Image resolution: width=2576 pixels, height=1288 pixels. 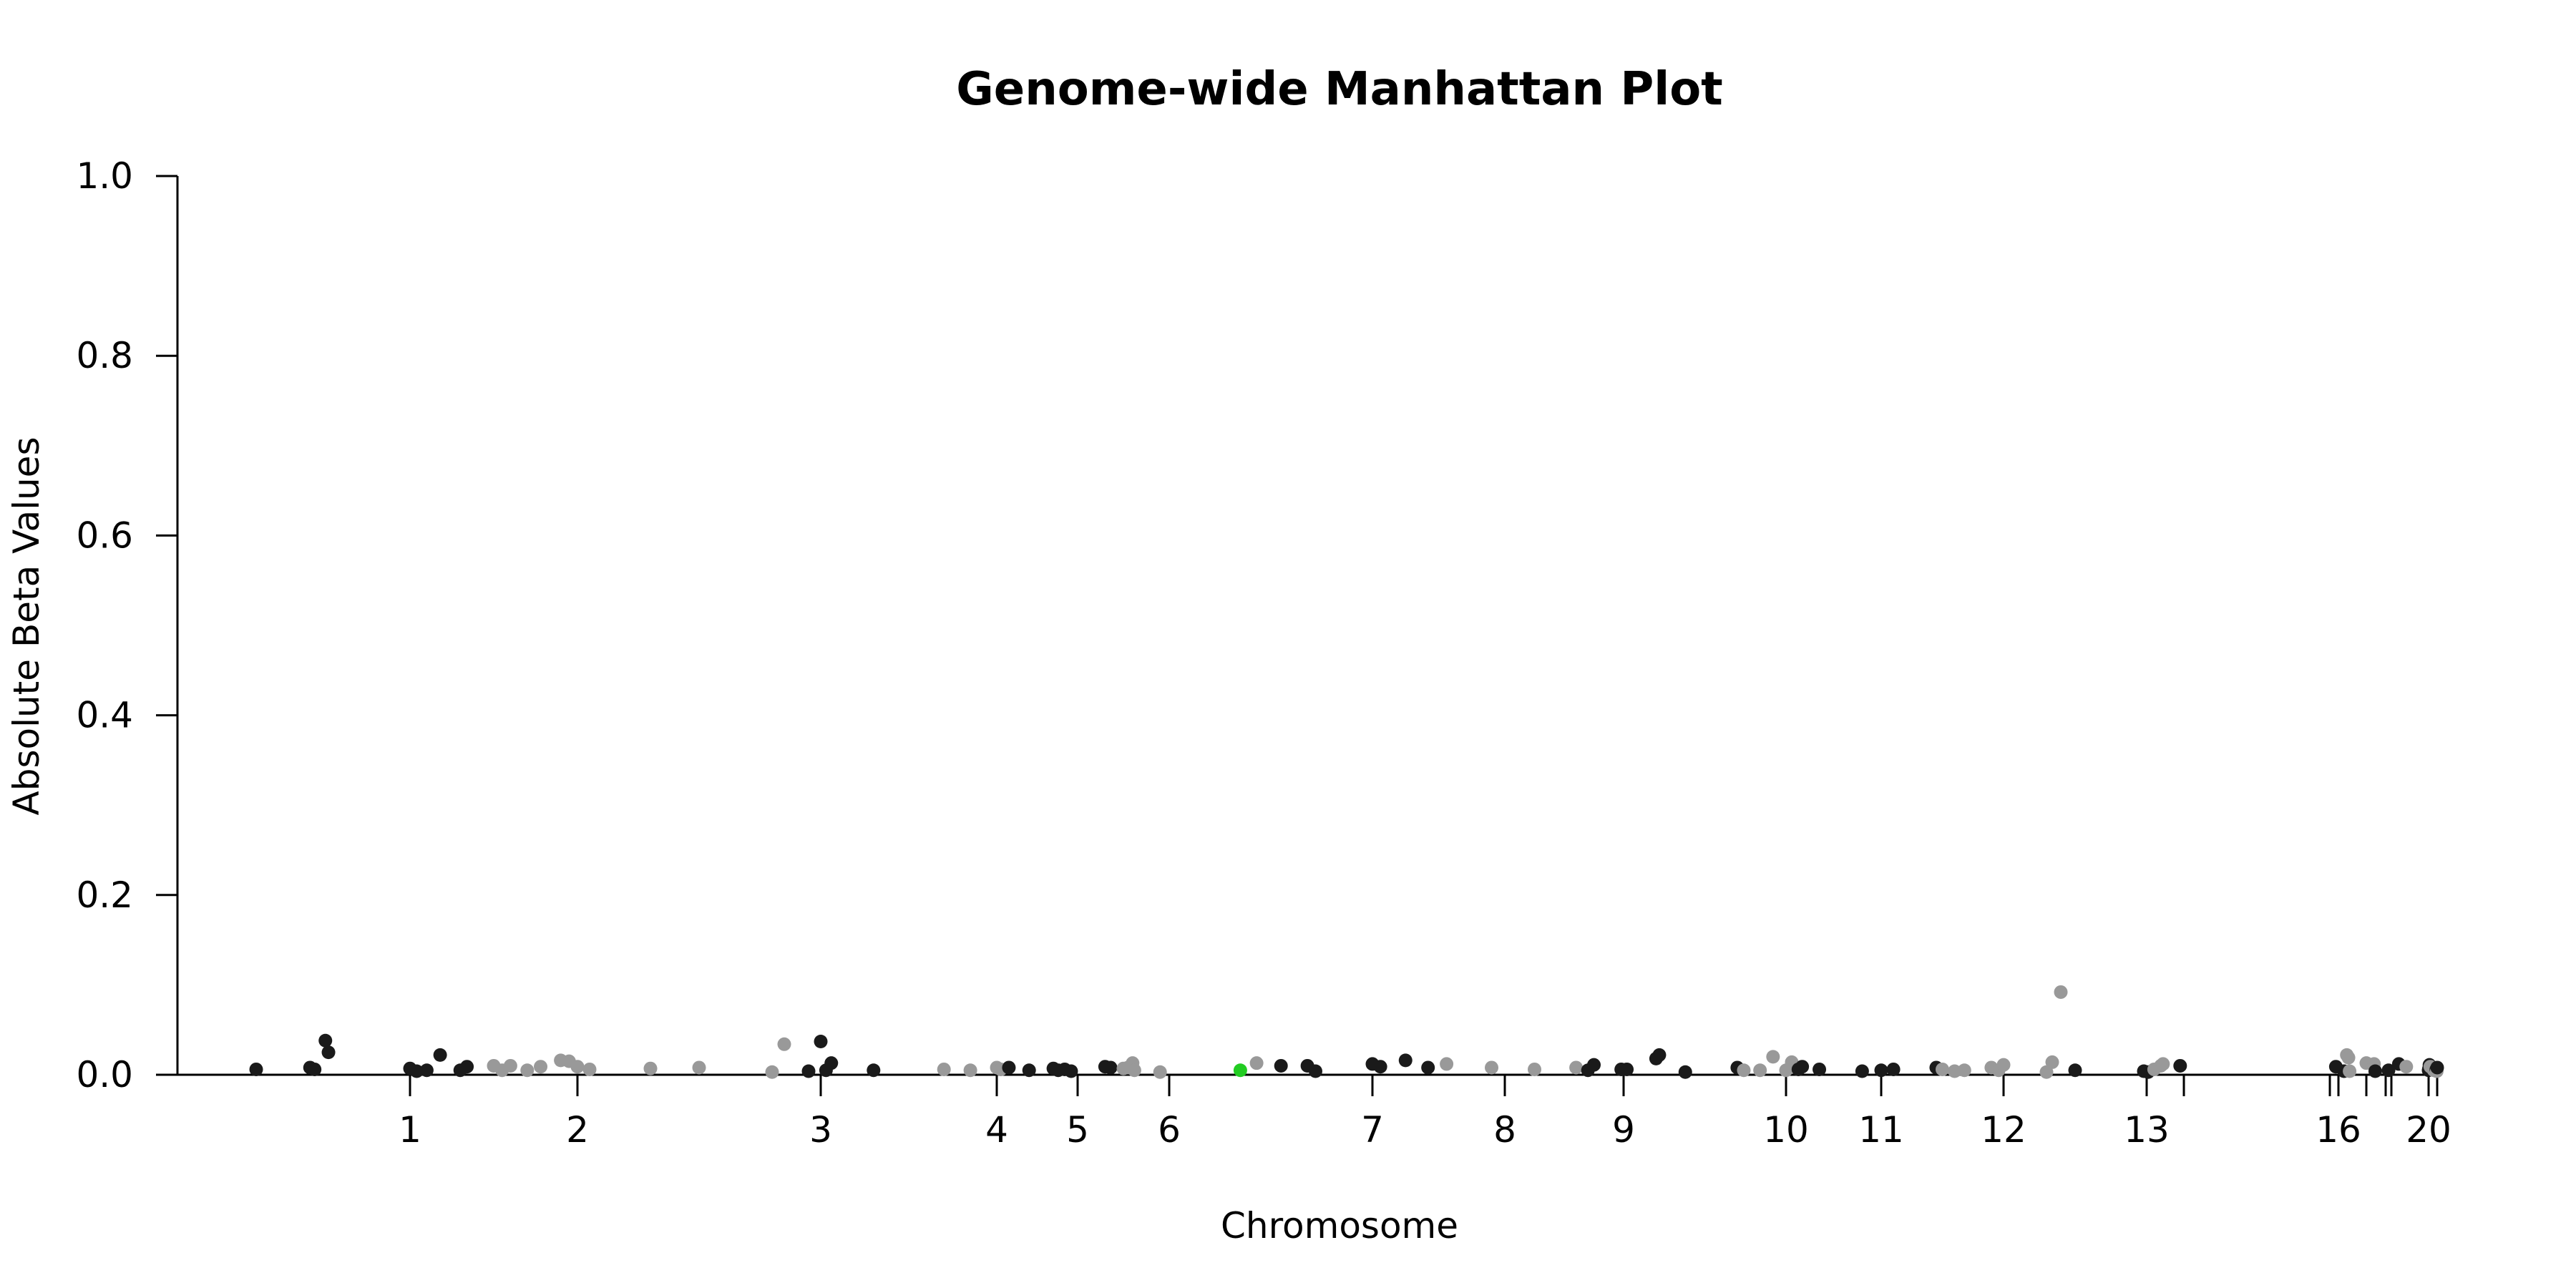 I want to click on data-points, so click(x=1346, y=1032).